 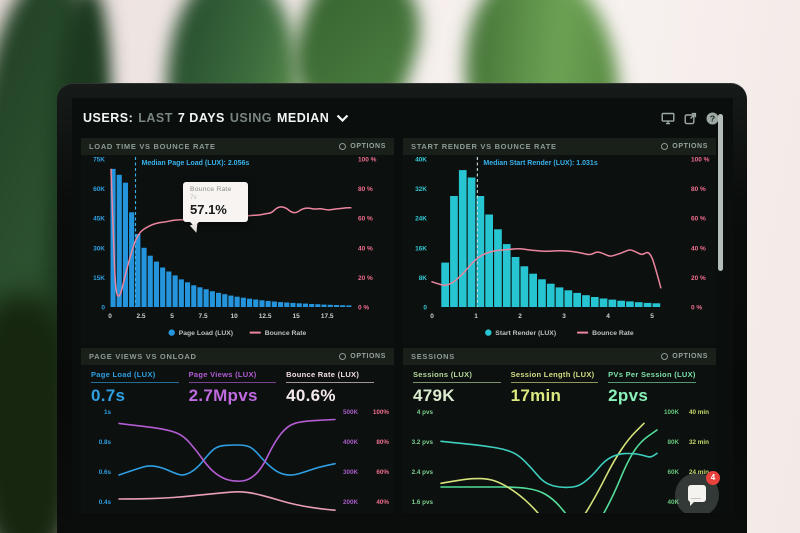 What do you see at coordinates (108, 412) in the screenshot?
I see `svg-text: 1s` at bounding box center [108, 412].